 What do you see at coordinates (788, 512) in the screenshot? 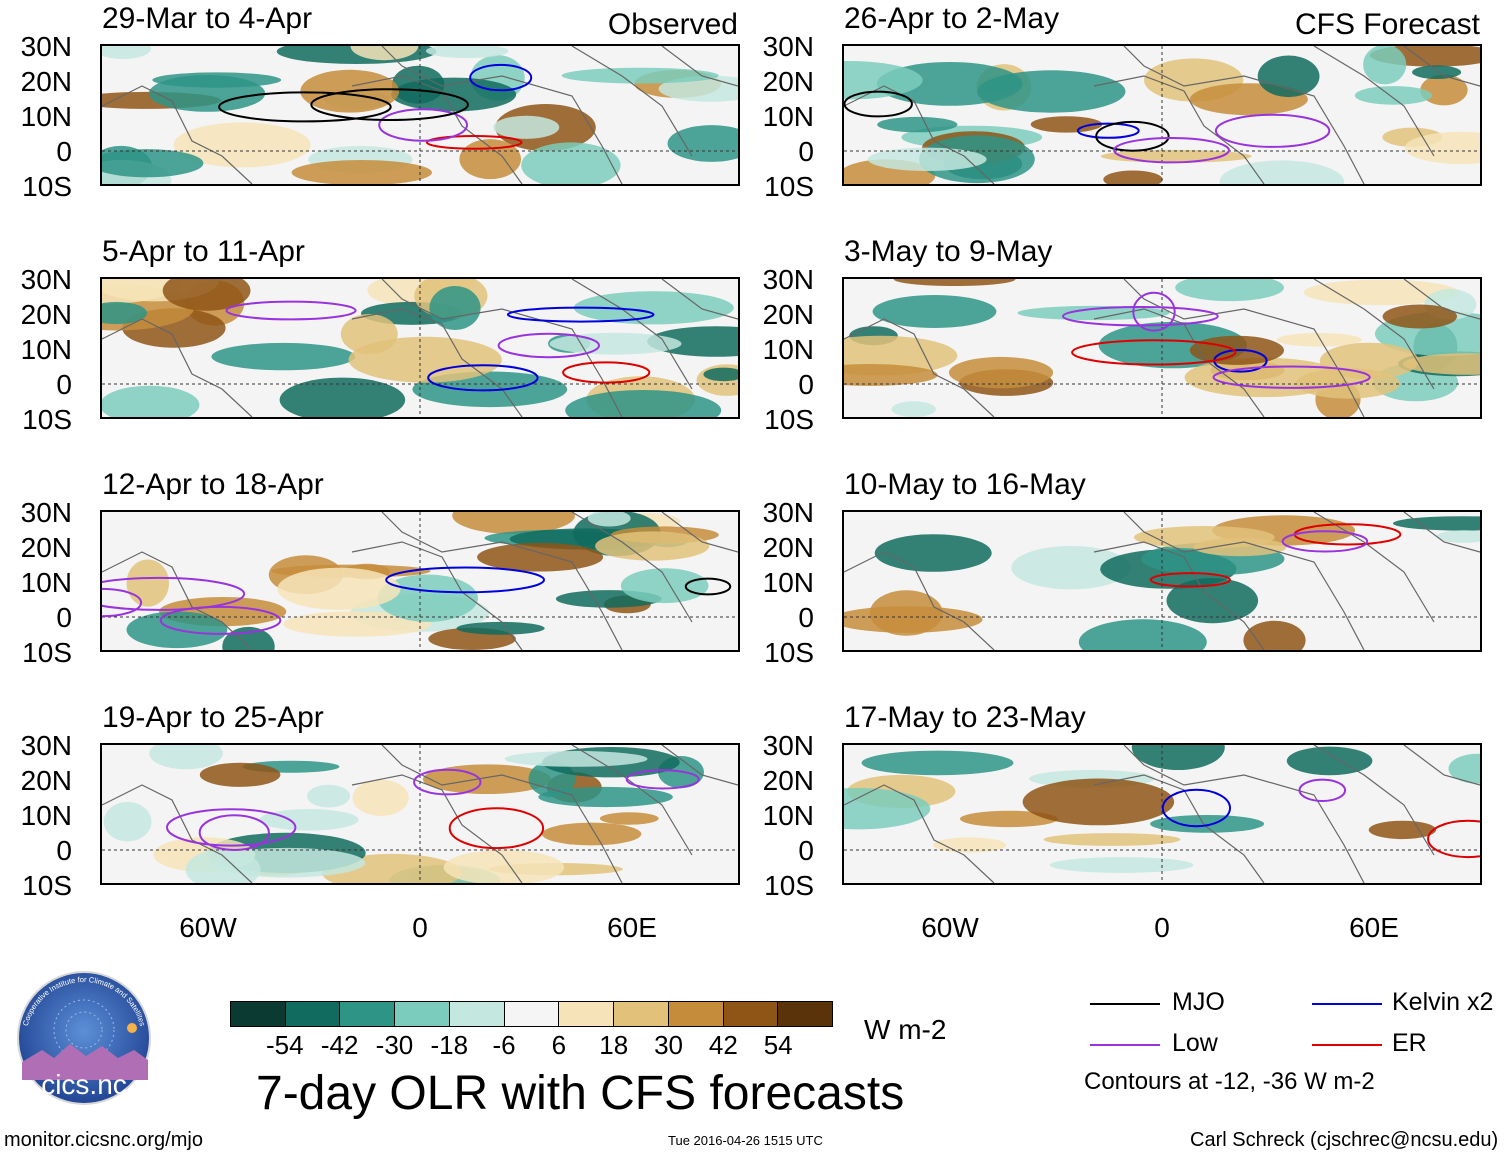
I see `lat-label-fc-3-0: 30N` at bounding box center [788, 512].